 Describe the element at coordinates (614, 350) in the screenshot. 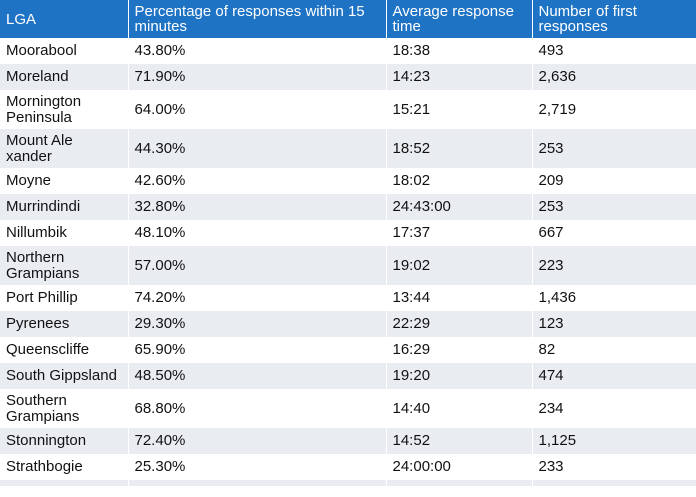

I see `first-responses-cell: 82` at that location.